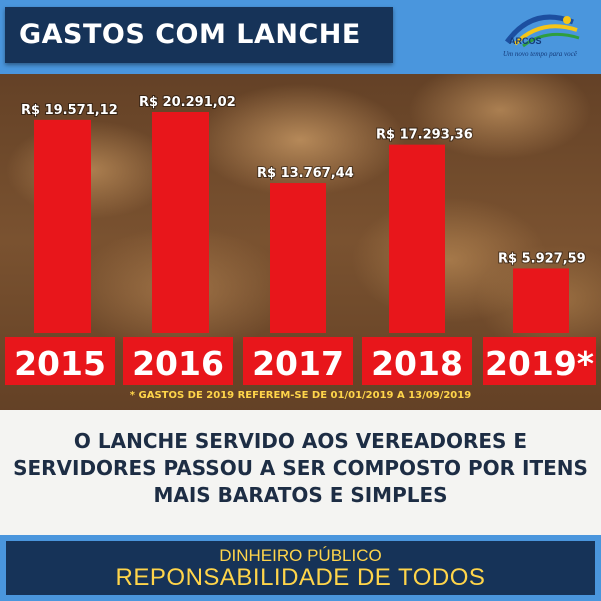 Image resolution: width=601 pixels, height=601 pixels. What do you see at coordinates (300, 441) in the screenshot?
I see `message-line-1: O LANCHE SERVIDO AOS VEREADORES E` at bounding box center [300, 441].